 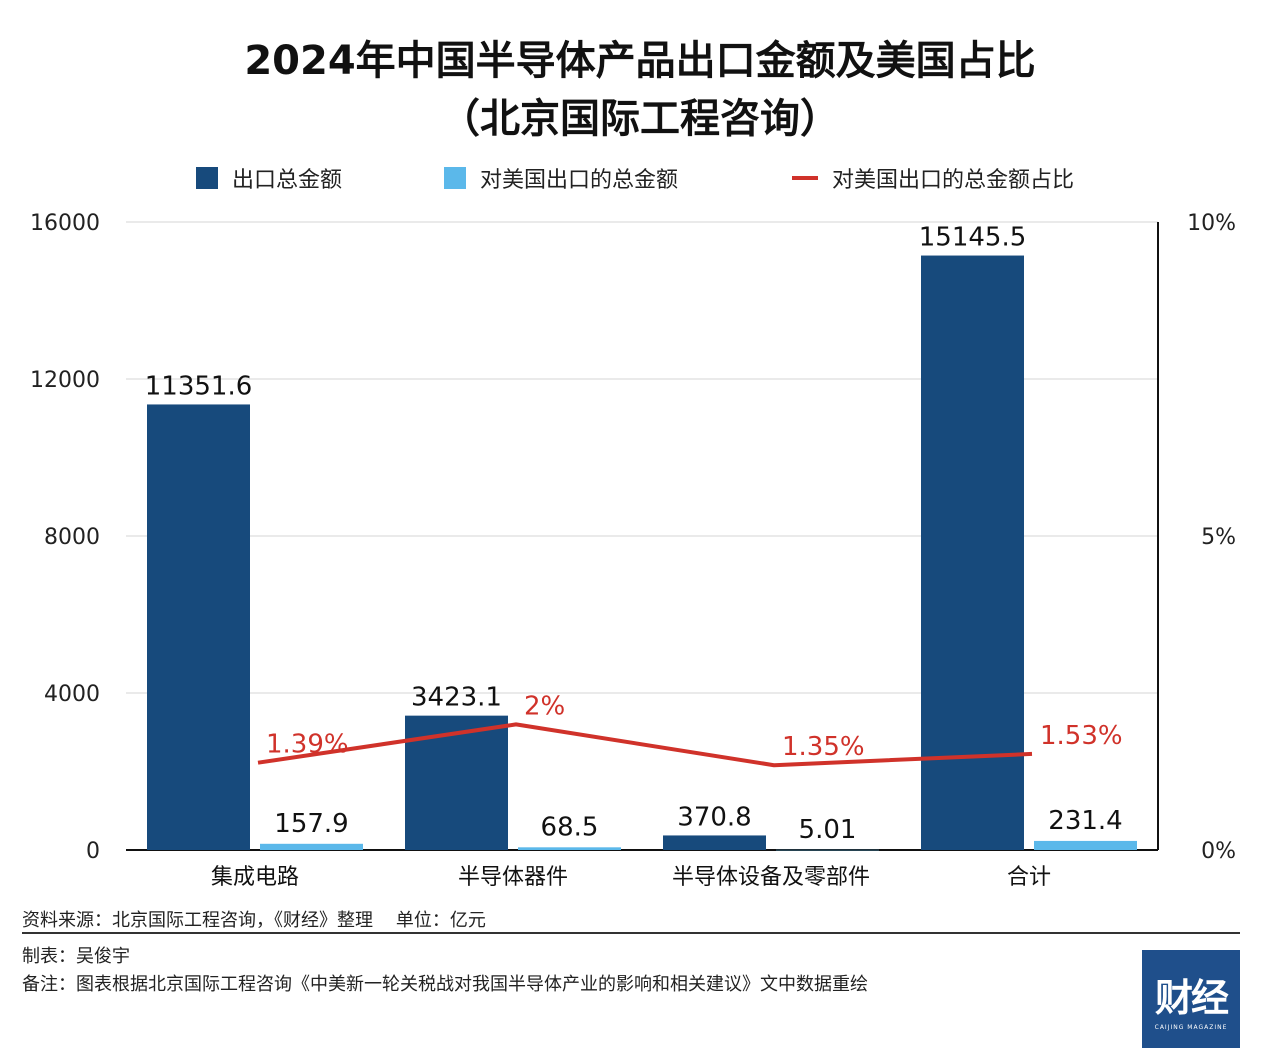 I want to click on data-label-us-share: 1.53%, so click(x=1081, y=736).